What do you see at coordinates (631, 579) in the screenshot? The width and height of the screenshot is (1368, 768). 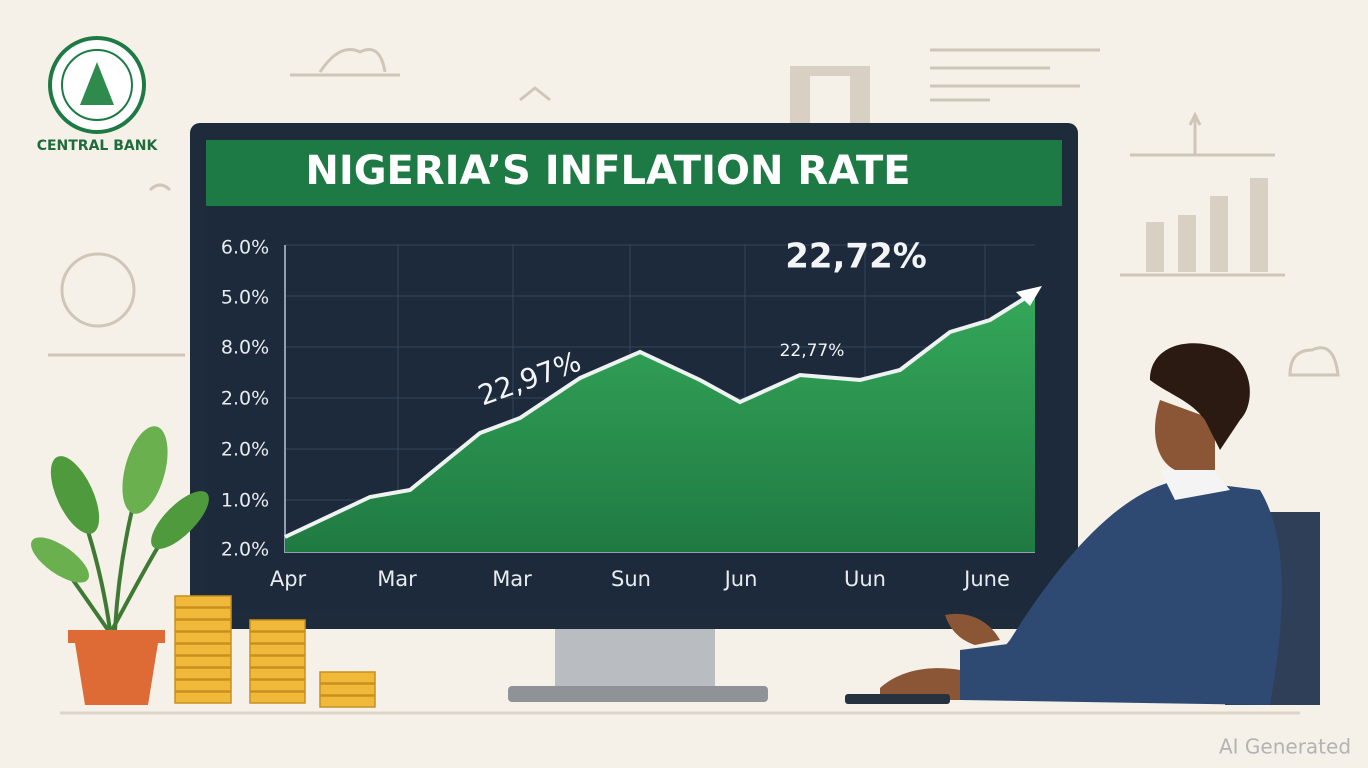 I see `x-label: Sun` at bounding box center [631, 579].